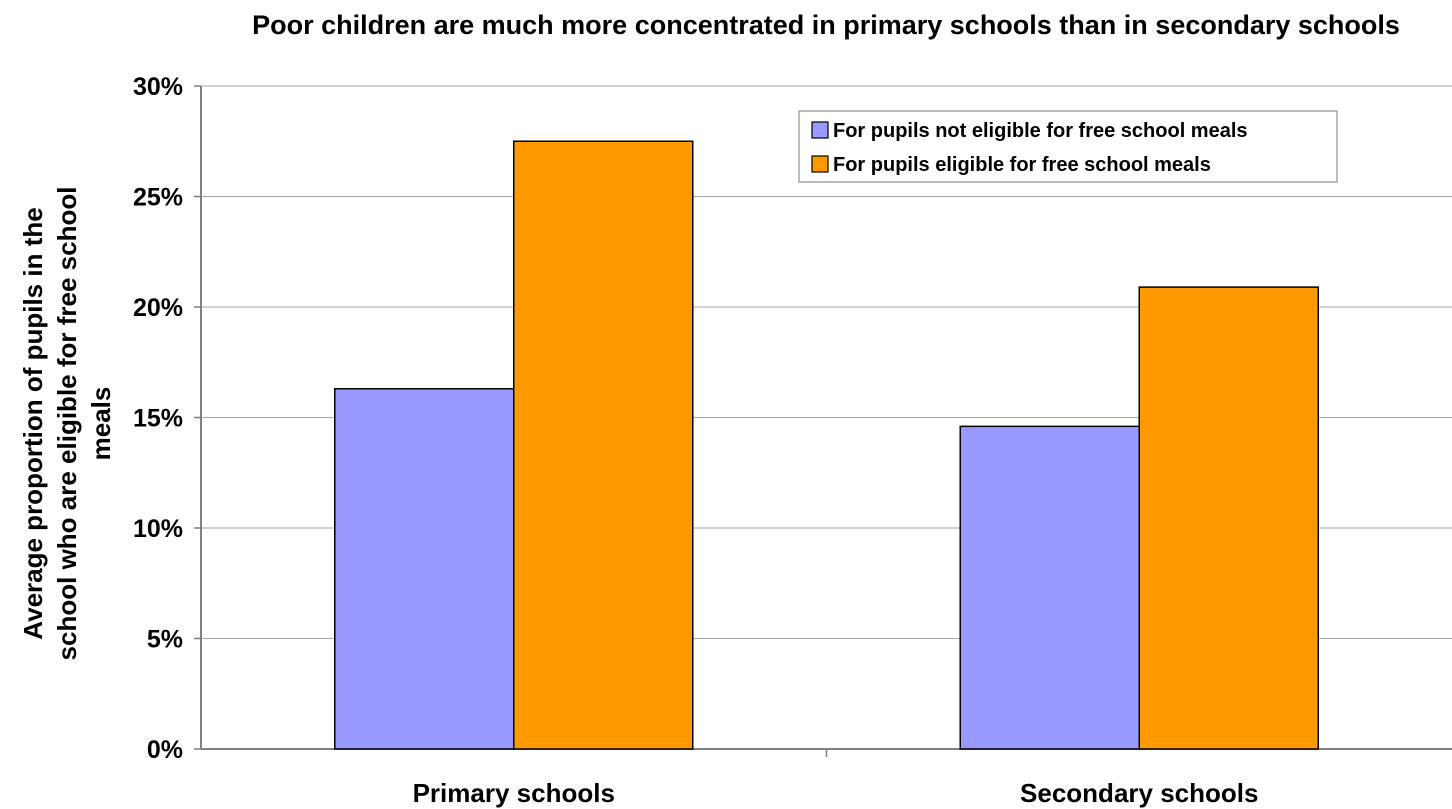  I want to click on y-tick-label: 25%, so click(158, 198).